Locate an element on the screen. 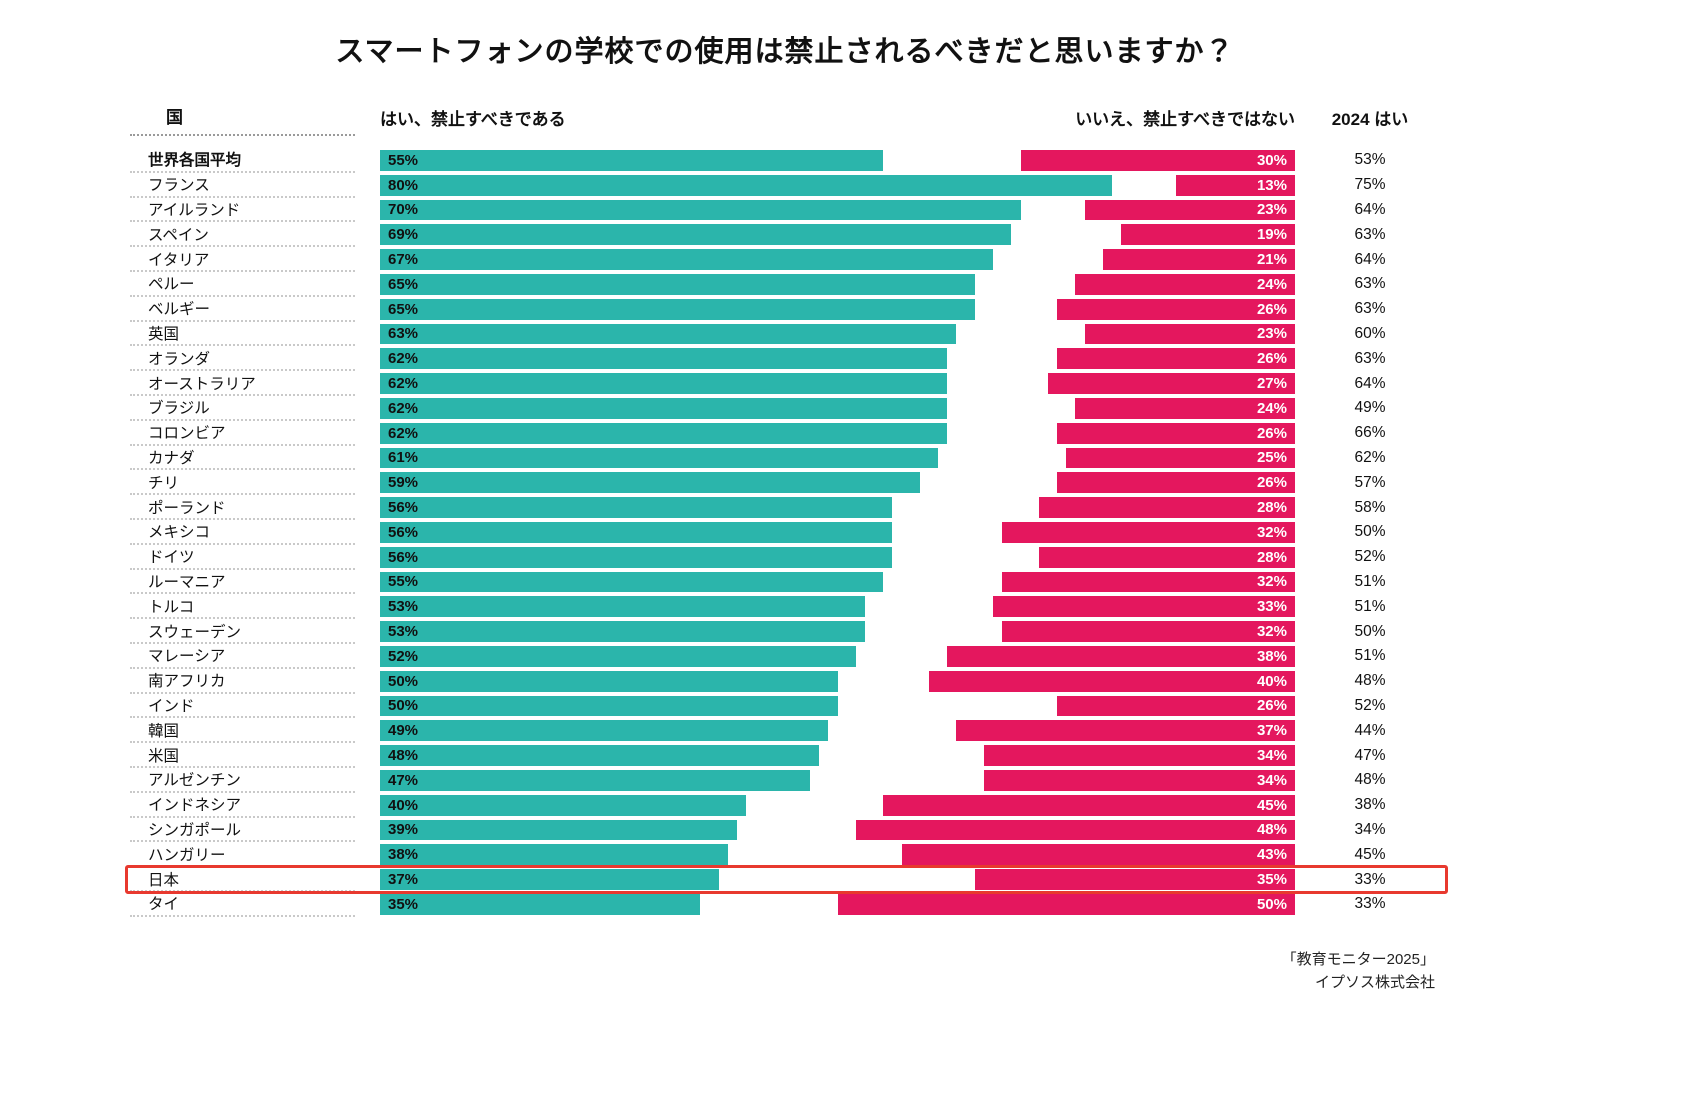  no-bar: 32% is located at coordinates (1148, 532).